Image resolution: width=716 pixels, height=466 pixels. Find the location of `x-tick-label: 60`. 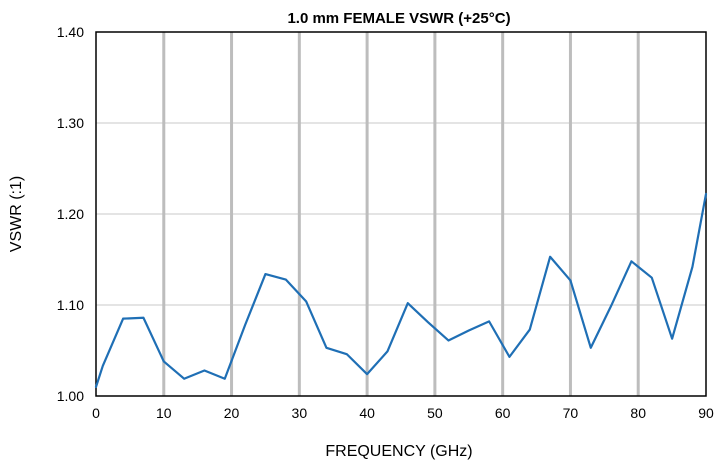

x-tick-label: 60 is located at coordinates (503, 413).